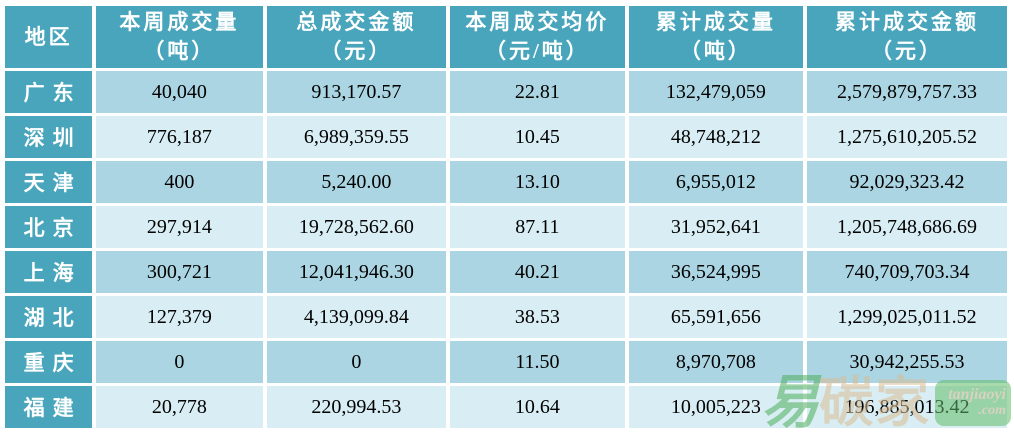 The image size is (1014, 439). I want to click on header-cell-total-amount: 总成交金额 （元）, so click(356, 37).